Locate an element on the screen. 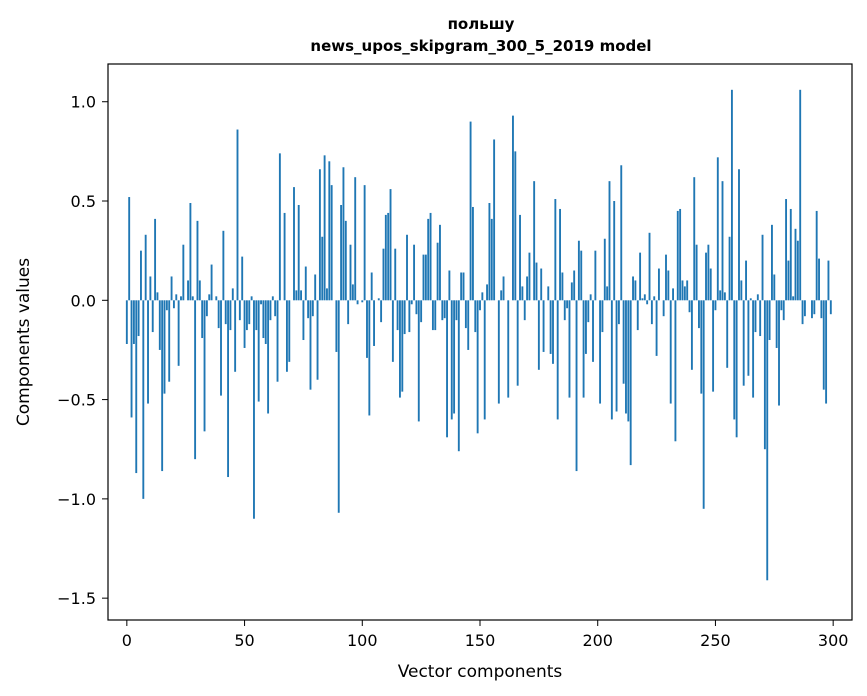 The width and height of the screenshot is (867, 696). chart-title: польшу is located at coordinates (481, 24).